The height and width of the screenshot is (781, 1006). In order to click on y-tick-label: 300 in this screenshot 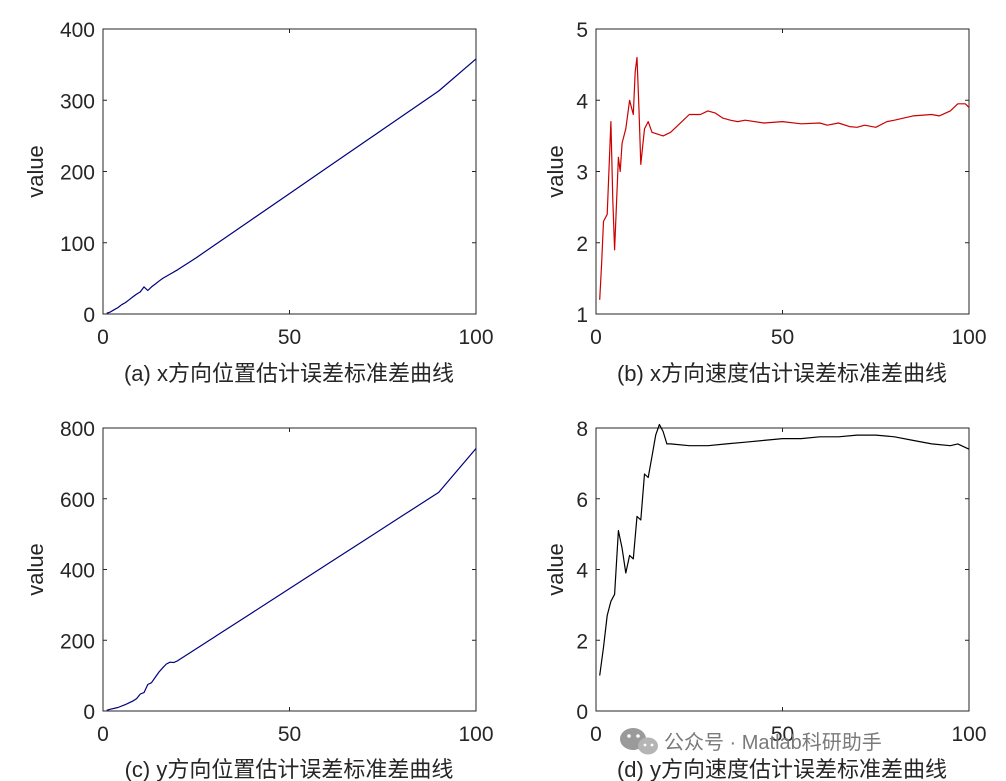, I will do `click(77, 101)`.